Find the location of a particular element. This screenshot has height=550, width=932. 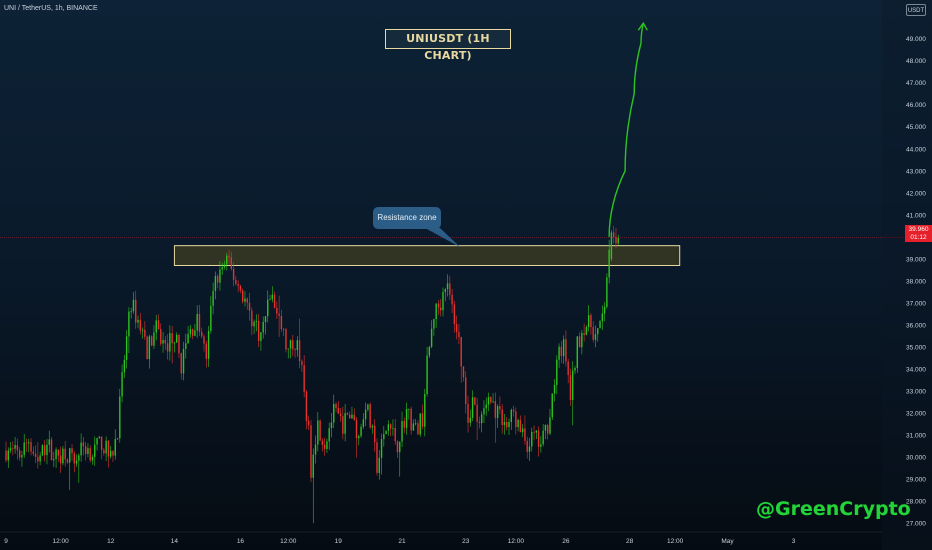

y-tick-label: 33.000 is located at coordinates (916, 392).